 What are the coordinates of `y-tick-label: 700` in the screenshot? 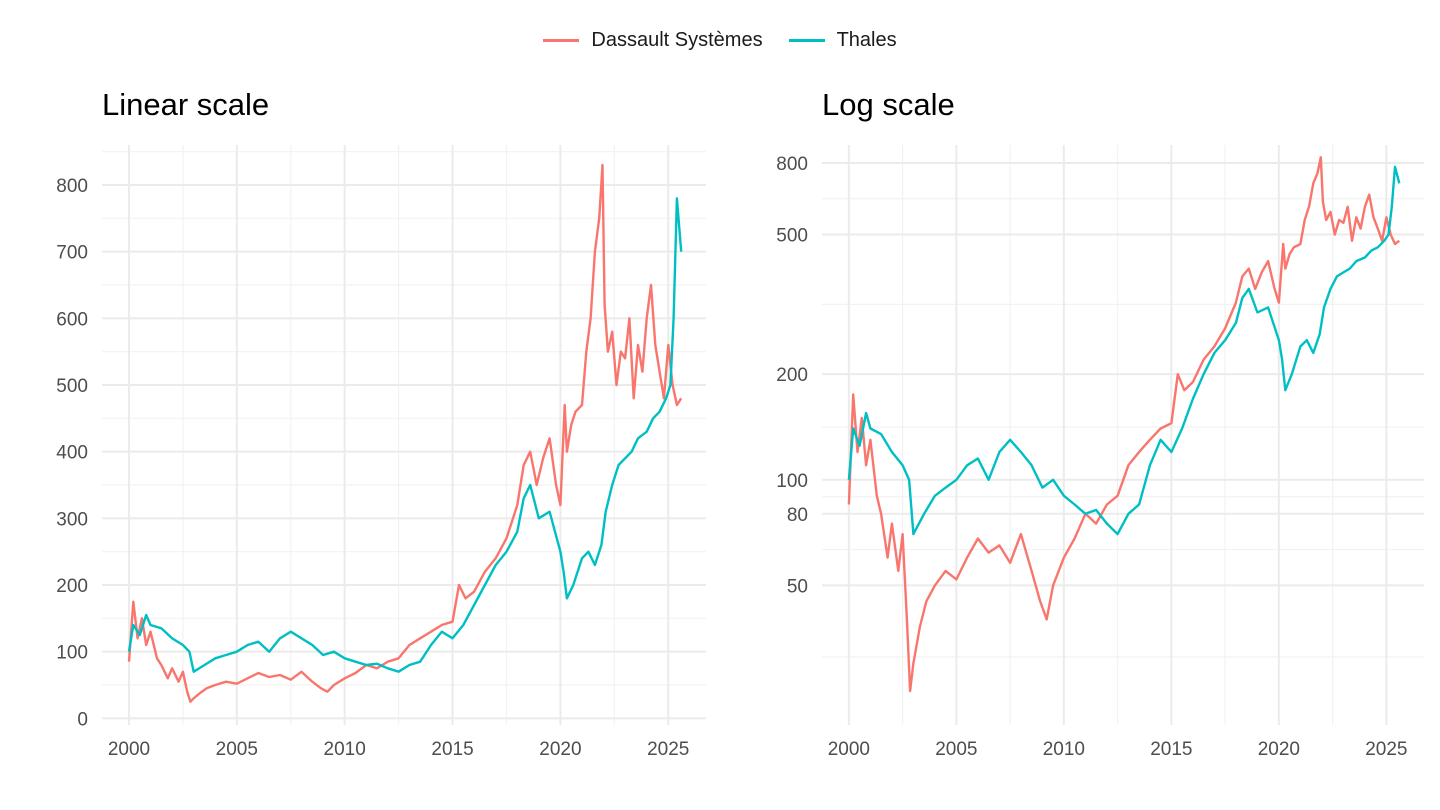 It's located at (72, 253).